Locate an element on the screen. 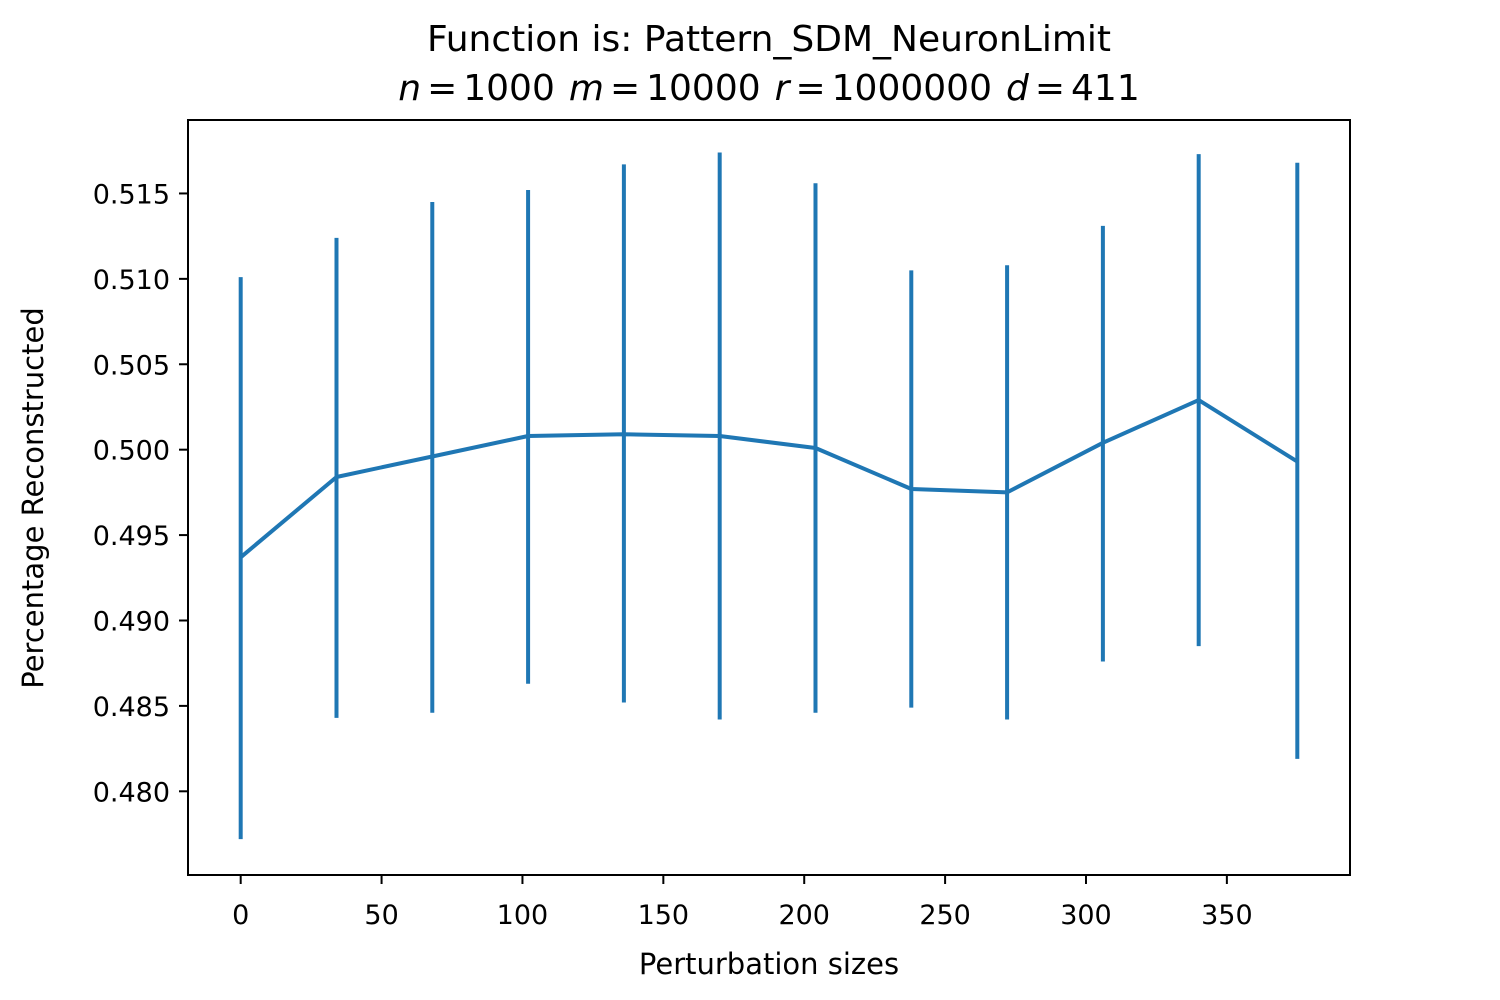 Image resolution: width=1500 pixels, height=1000 pixels. subtitle-n-value: 1000 is located at coordinates (509, 88).